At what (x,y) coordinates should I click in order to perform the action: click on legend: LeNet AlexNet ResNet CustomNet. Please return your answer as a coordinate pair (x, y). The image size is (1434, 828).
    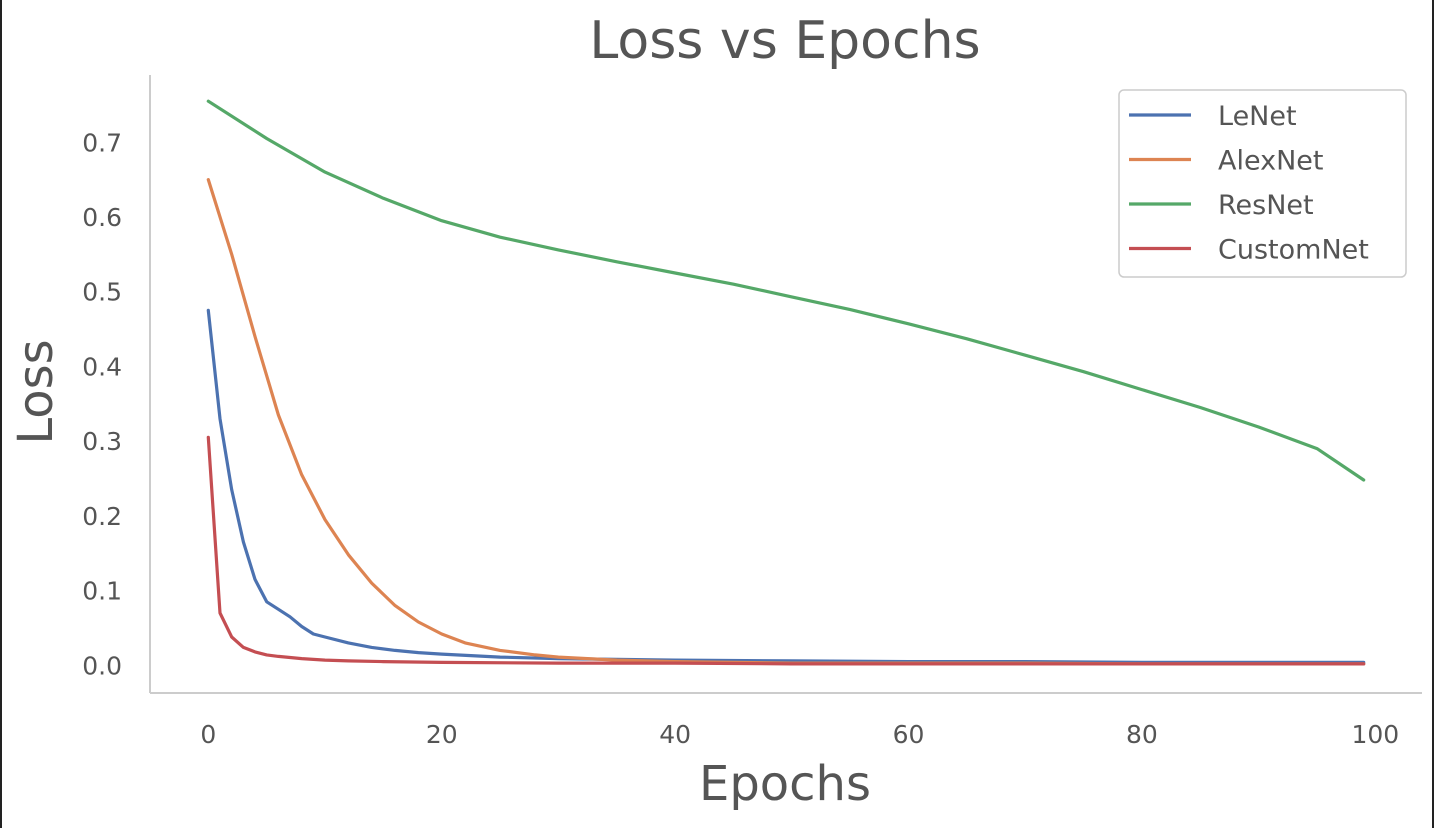
    Looking at the image, I should click on (1262, 183).